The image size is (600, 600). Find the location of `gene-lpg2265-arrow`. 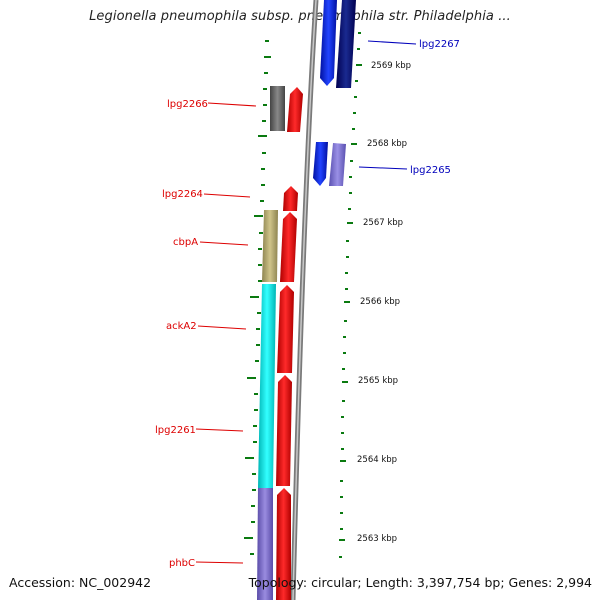

gene-lpg2265-arrow is located at coordinates (320, 164).